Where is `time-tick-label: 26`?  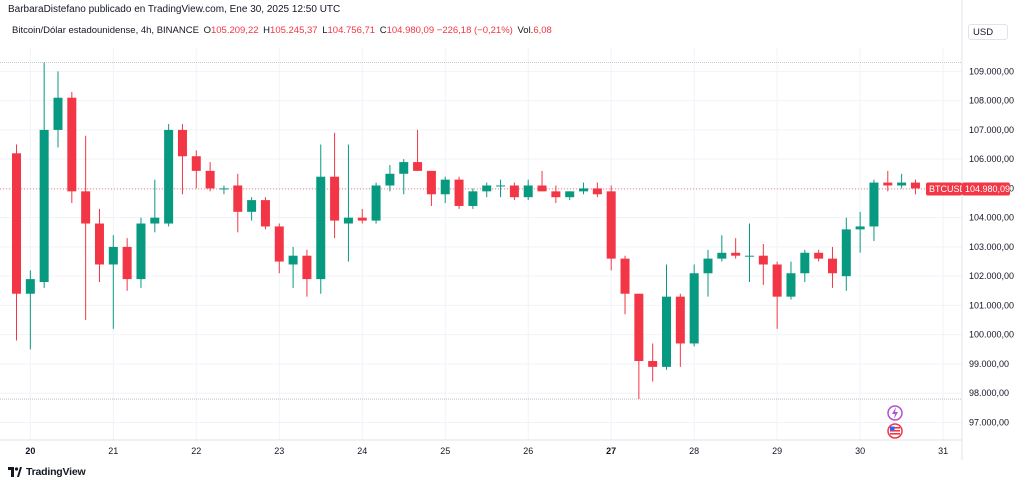
time-tick-label: 26 is located at coordinates (528, 451).